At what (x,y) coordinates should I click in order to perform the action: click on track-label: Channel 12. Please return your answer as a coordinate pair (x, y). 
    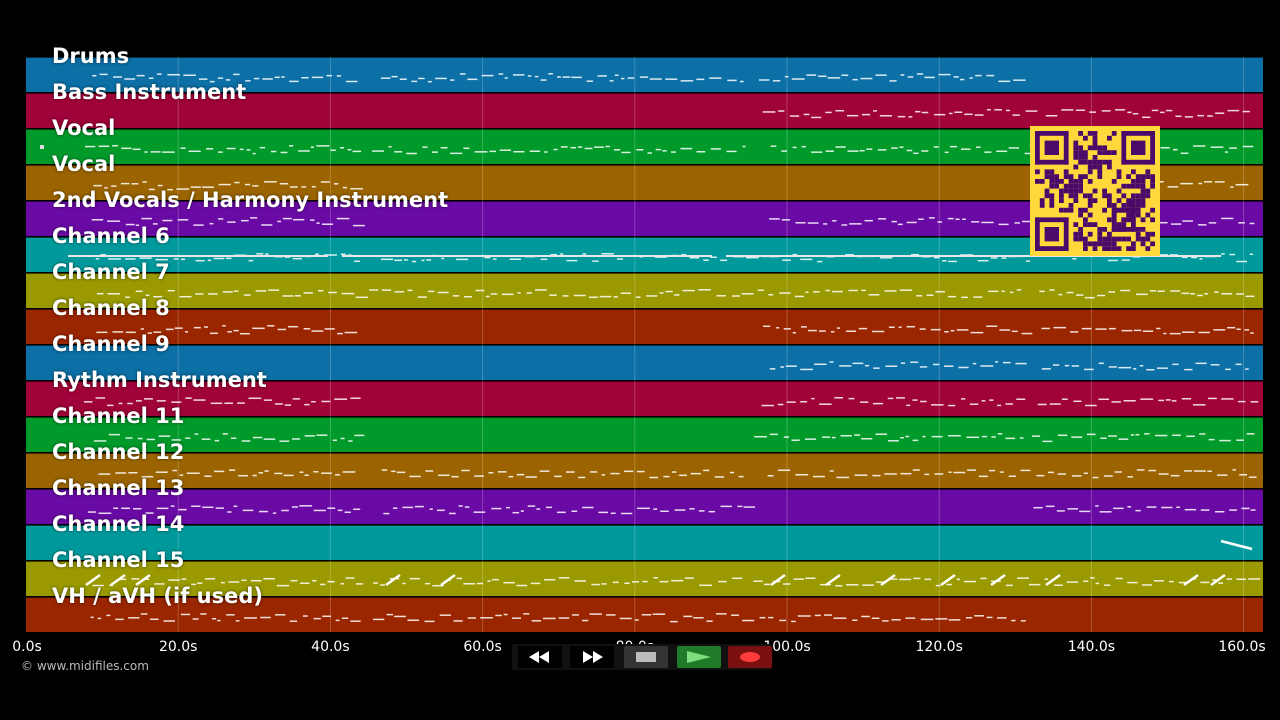
    Looking at the image, I should click on (118, 452).